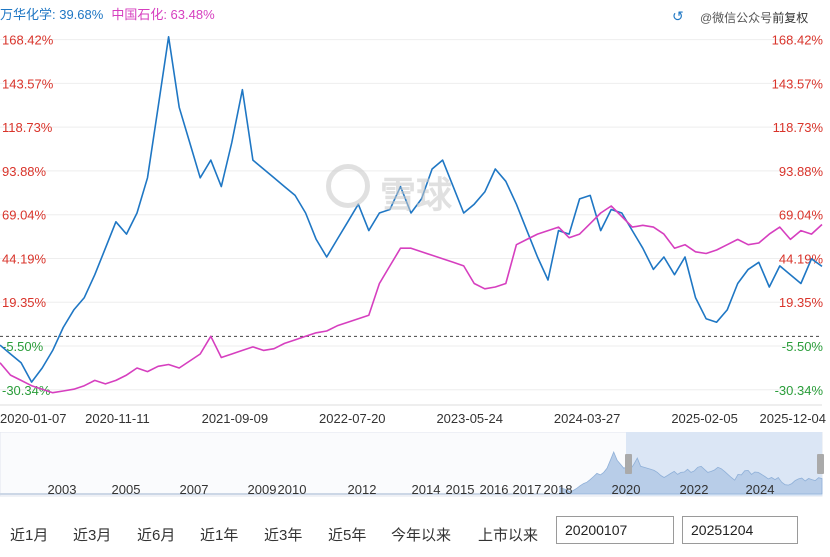 This screenshot has width=830, height=557. I want to click on range-button: 上市以来, so click(508, 535).